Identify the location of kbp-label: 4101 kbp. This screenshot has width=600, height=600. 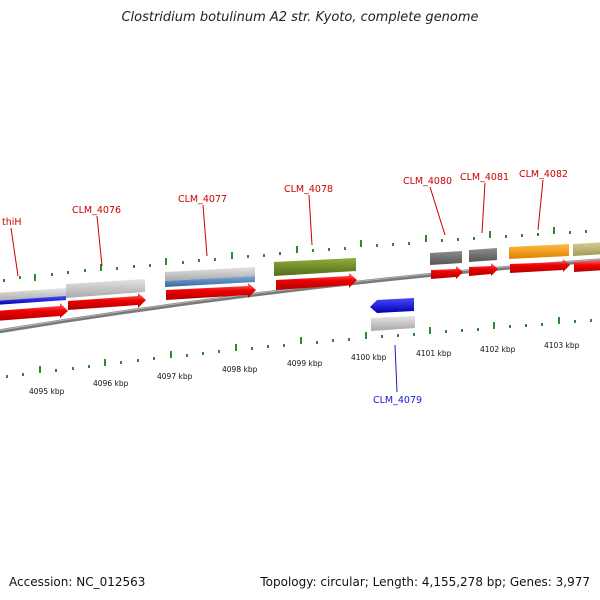
(434, 353).